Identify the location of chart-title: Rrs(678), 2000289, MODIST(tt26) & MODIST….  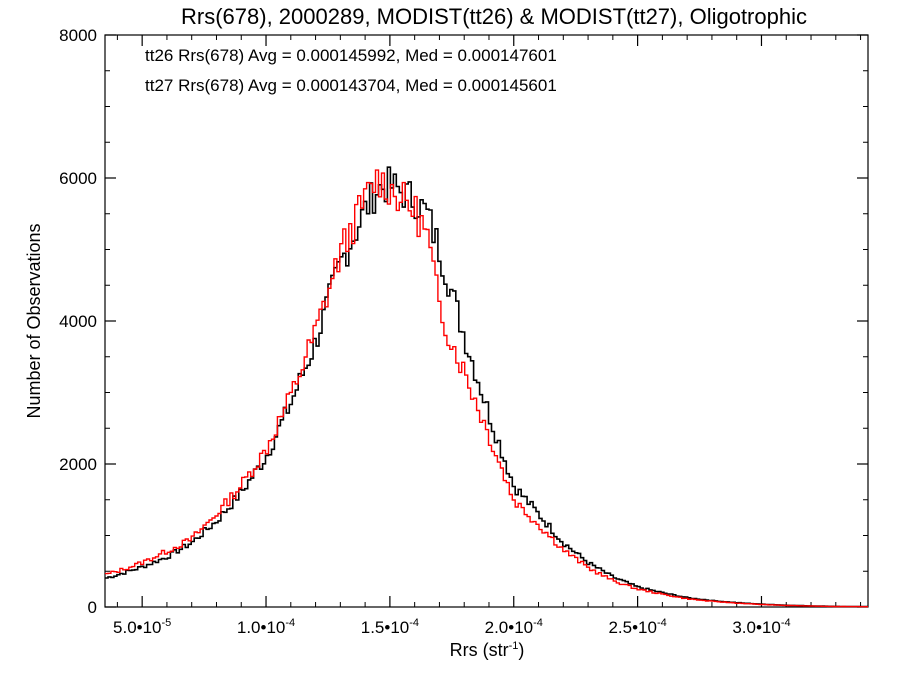
(494, 16).